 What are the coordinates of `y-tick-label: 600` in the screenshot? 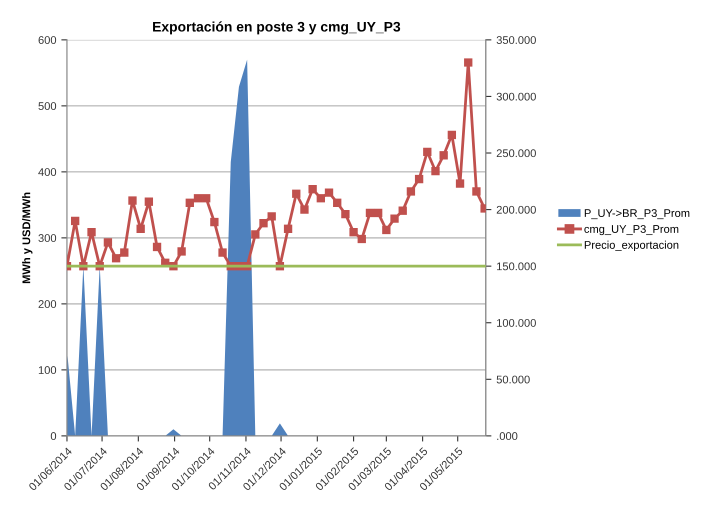 It's located at (47, 40).